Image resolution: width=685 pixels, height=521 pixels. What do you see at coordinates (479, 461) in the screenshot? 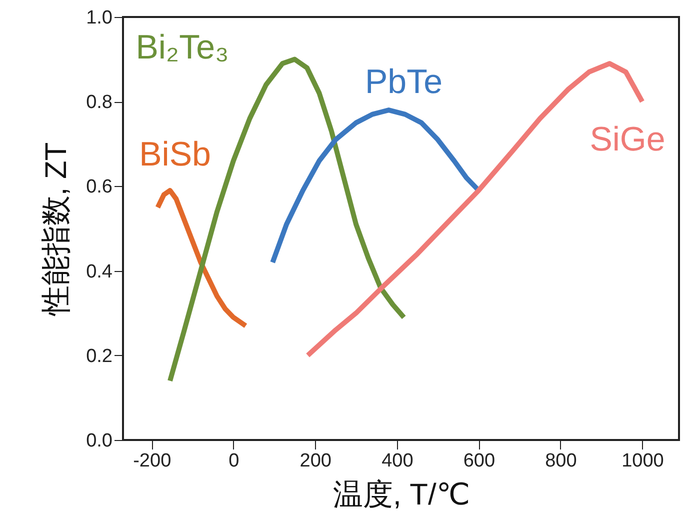
I see `x-tick-label: 600` at bounding box center [479, 461].